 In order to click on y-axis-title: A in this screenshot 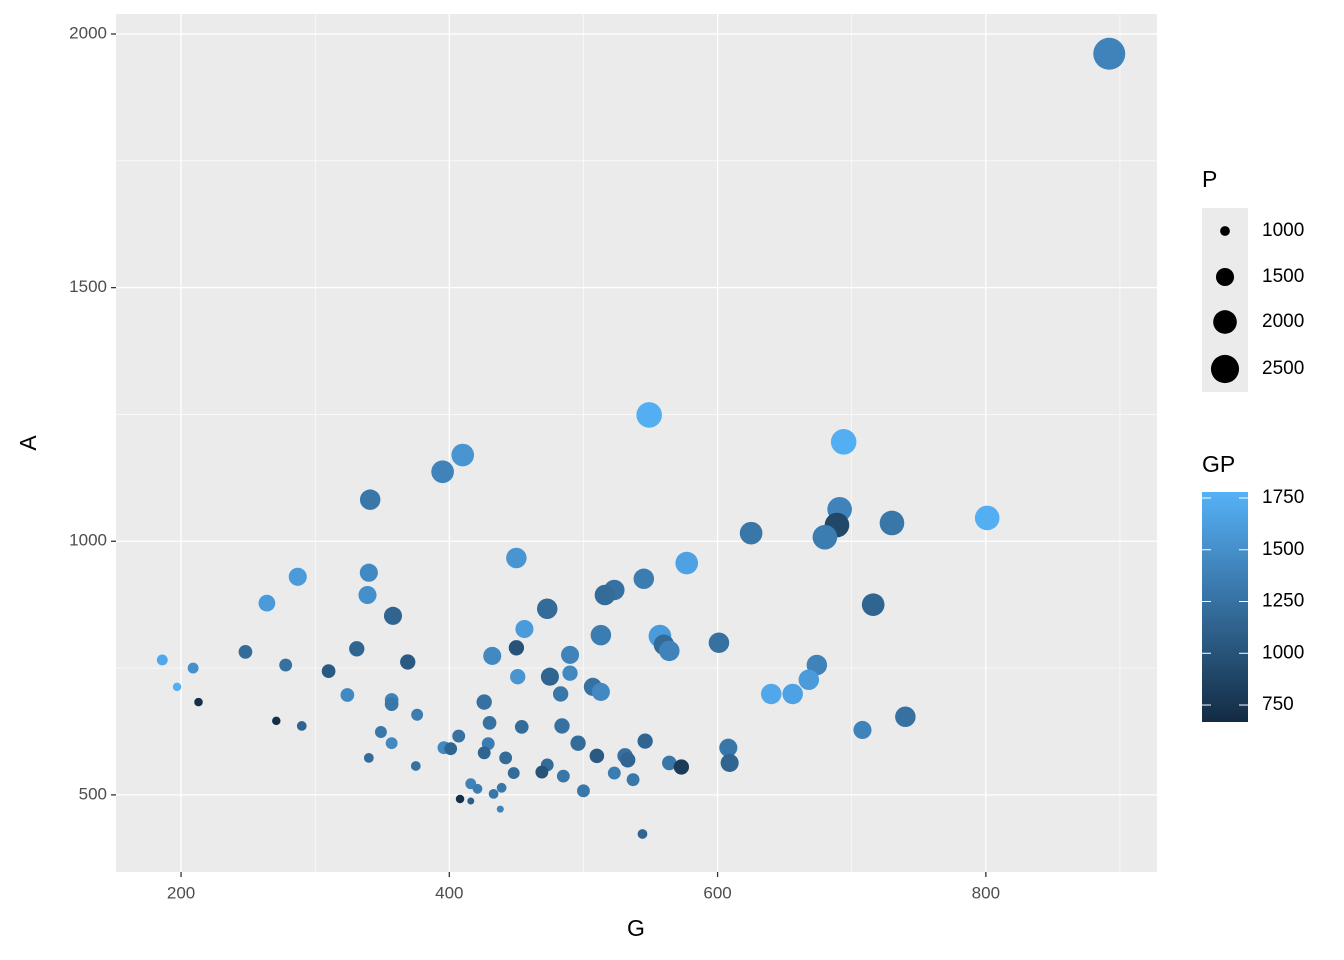, I will do `click(28, 443)`.